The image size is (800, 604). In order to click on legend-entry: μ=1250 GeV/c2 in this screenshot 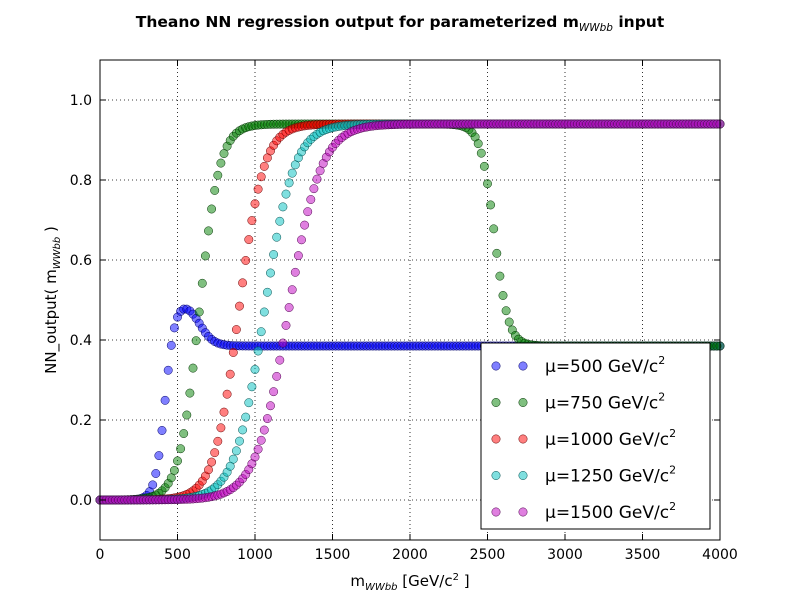, I will do `click(583, 475)`.